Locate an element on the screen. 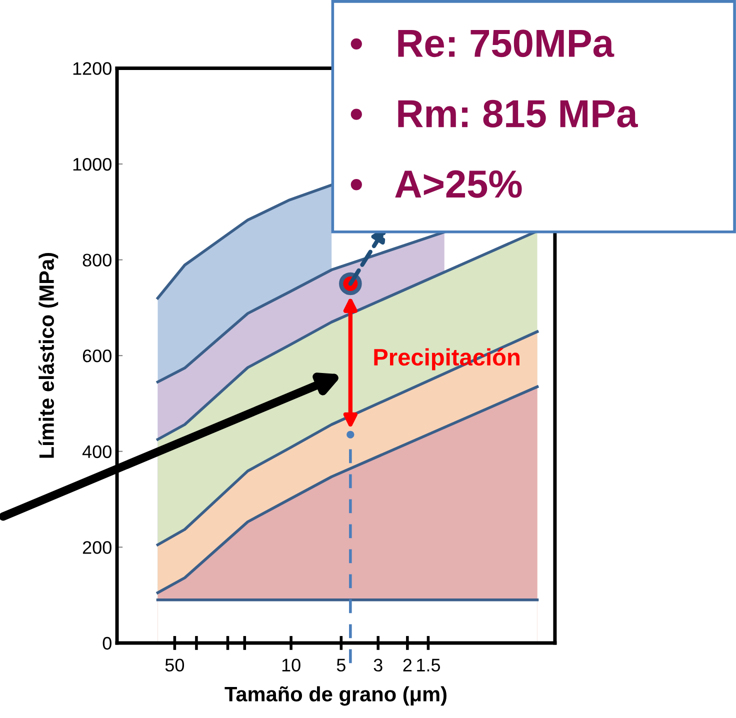  x-axis-title: Tamaño de grano (μm) is located at coordinates (335, 696).